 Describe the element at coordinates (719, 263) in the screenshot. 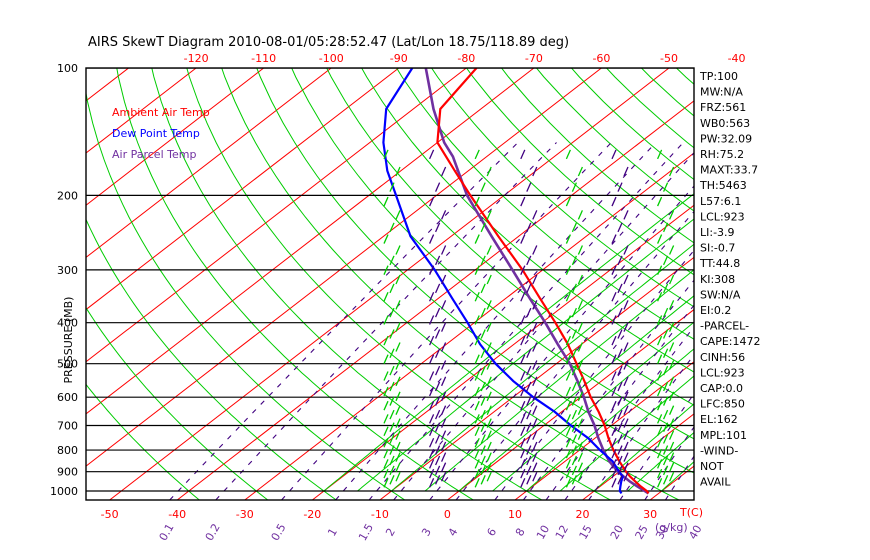

I see `index-tt: TT:44.8` at that location.